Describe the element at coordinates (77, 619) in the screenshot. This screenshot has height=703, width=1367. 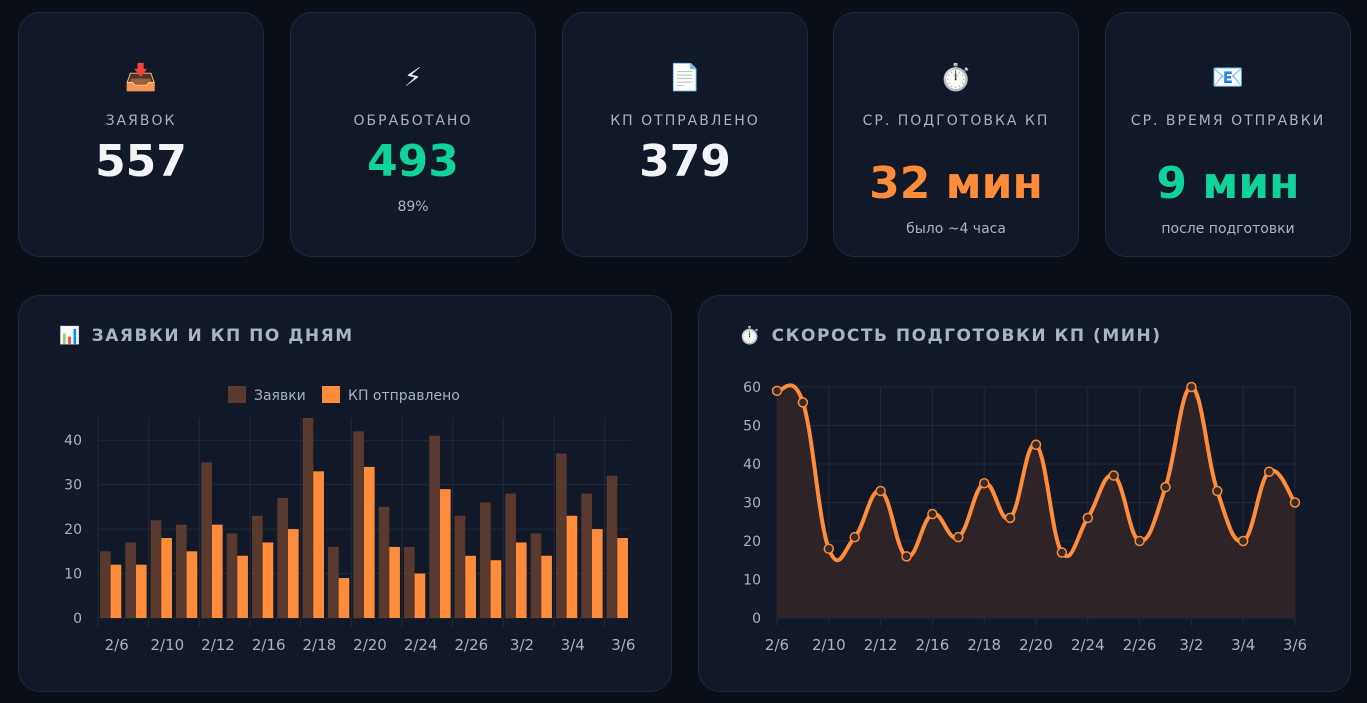
I see `y-tick-label: 0` at that location.